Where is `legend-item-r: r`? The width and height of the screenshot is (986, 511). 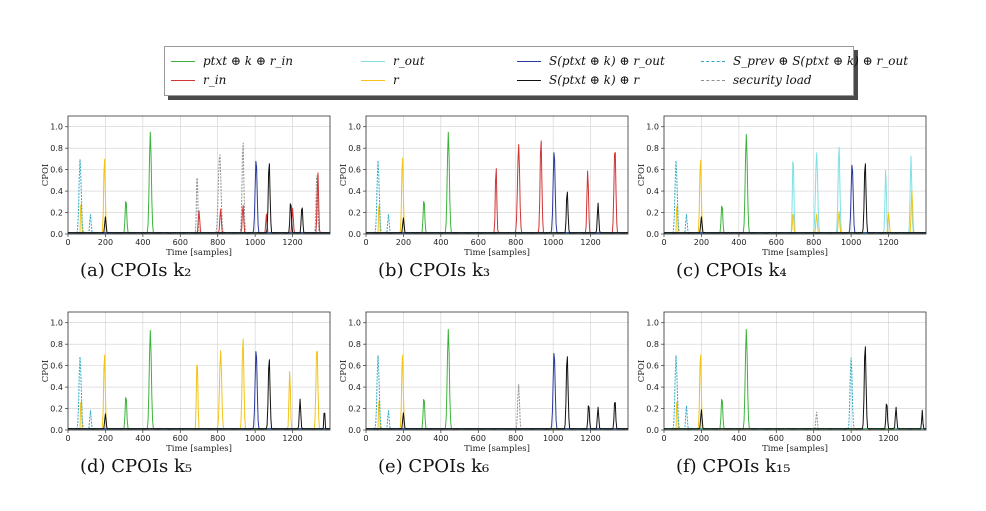 legend-item-r: r is located at coordinates (380, 80).